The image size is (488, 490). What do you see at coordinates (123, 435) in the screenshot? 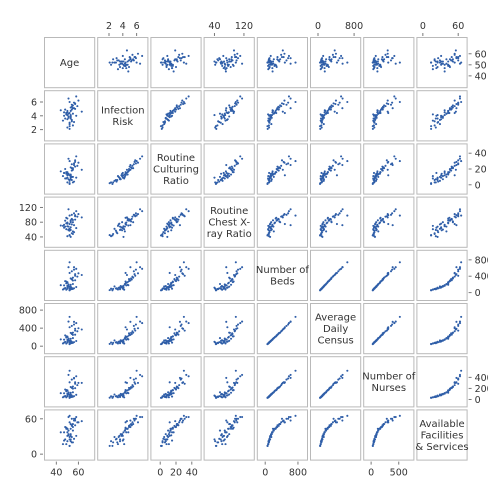
I see `panel-r7-c1` at bounding box center [123, 435].